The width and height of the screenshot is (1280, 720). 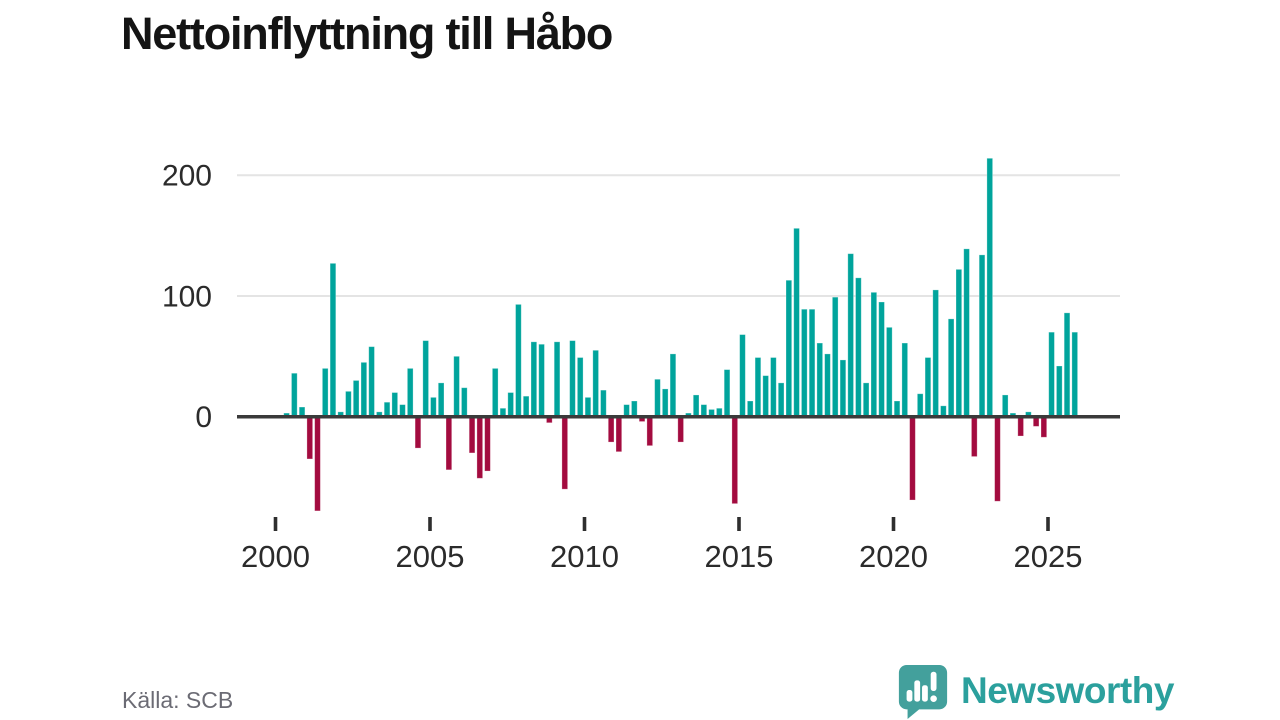 What do you see at coordinates (727, 393) in the screenshot?
I see `bar-2014-Q3` at bounding box center [727, 393].